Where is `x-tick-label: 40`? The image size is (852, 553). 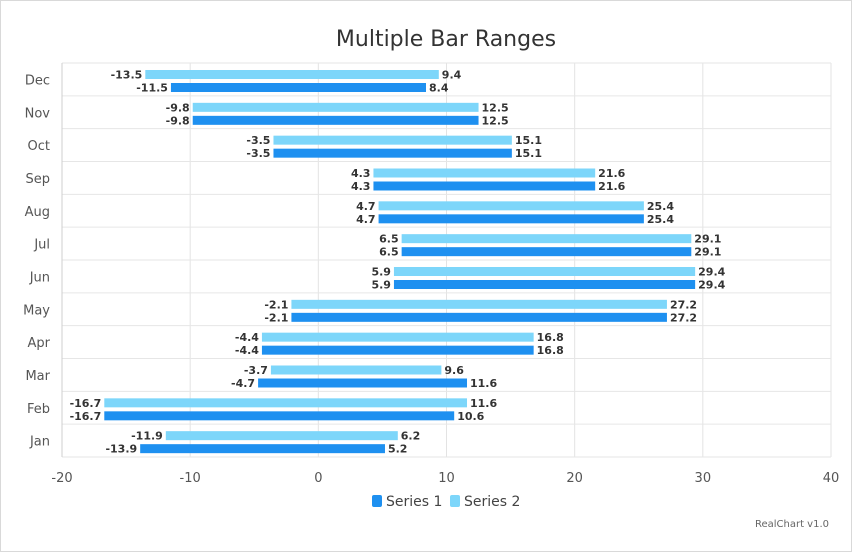
x-tick-label: 40 is located at coordinates (831, 478).